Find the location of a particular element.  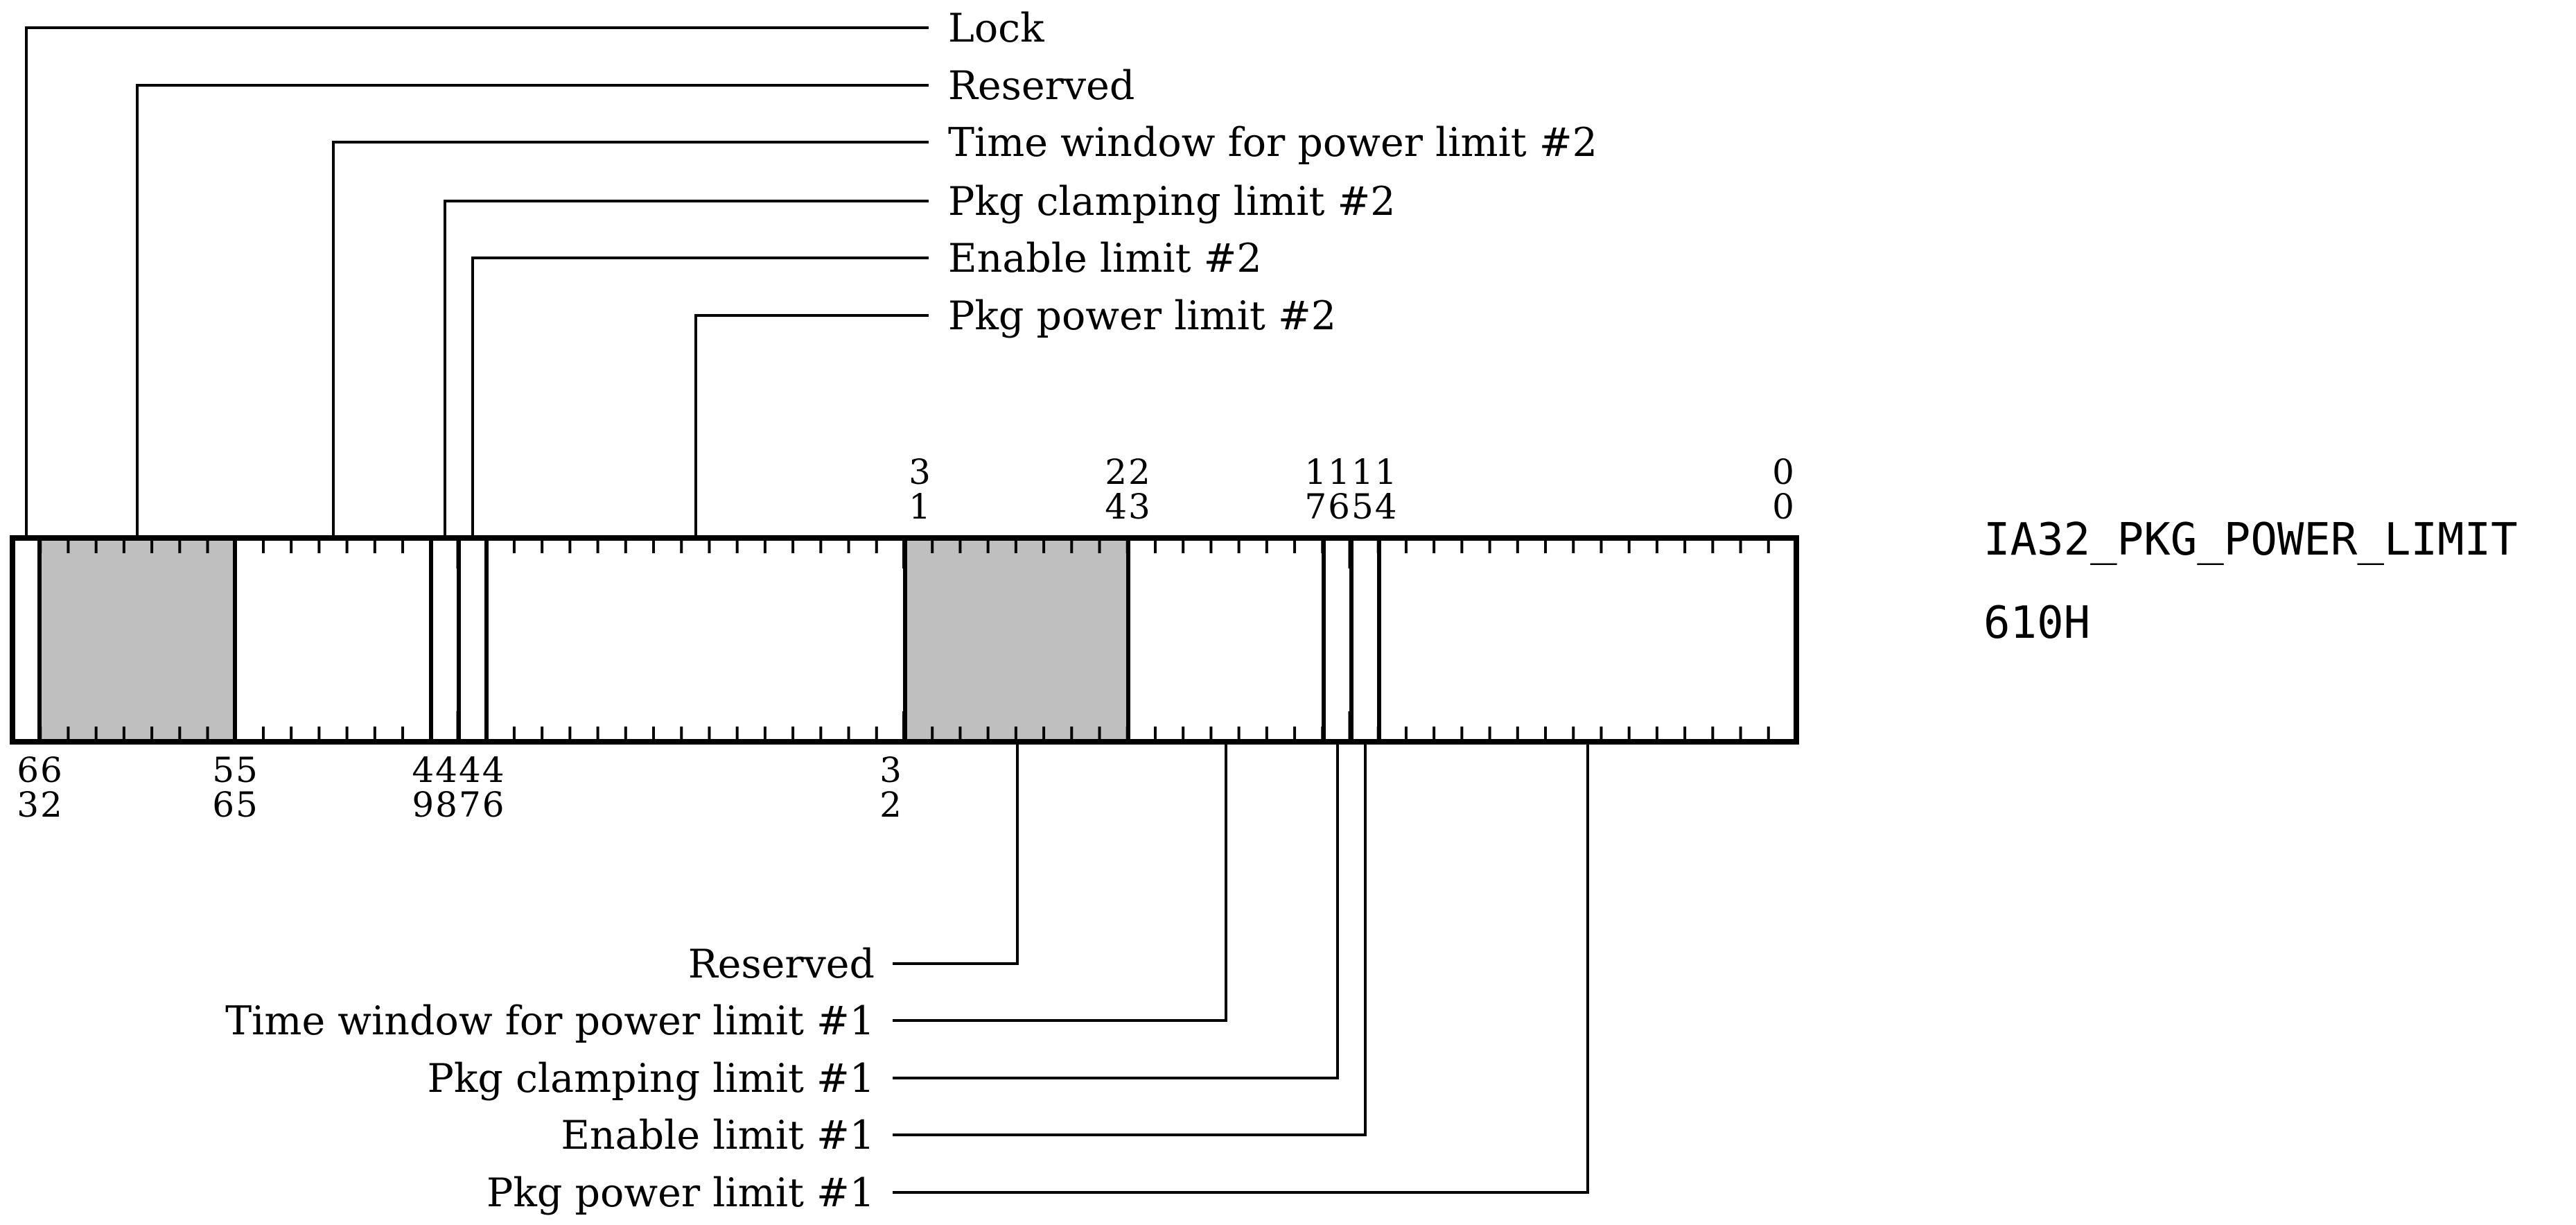

bitnum-top-0-low: 0 is located at coordinates (1784, 507).